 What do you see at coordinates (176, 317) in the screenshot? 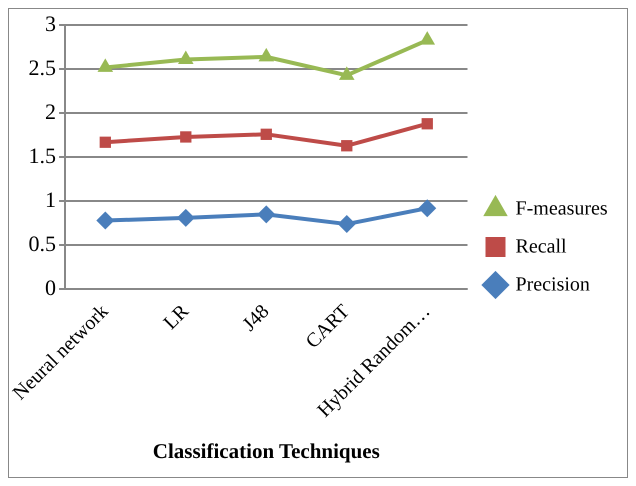
I see `x-tick-label: LR` at bounding box center [176, 317].